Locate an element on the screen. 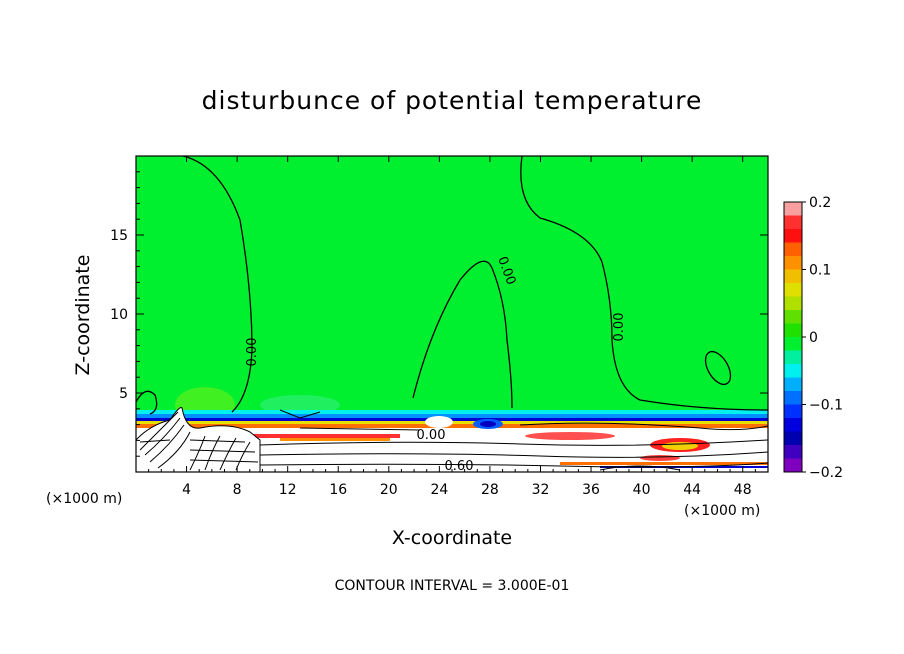 This screenshot has height=654, width=904. x-tick-label: 40 is located at coordinates (642, 490).